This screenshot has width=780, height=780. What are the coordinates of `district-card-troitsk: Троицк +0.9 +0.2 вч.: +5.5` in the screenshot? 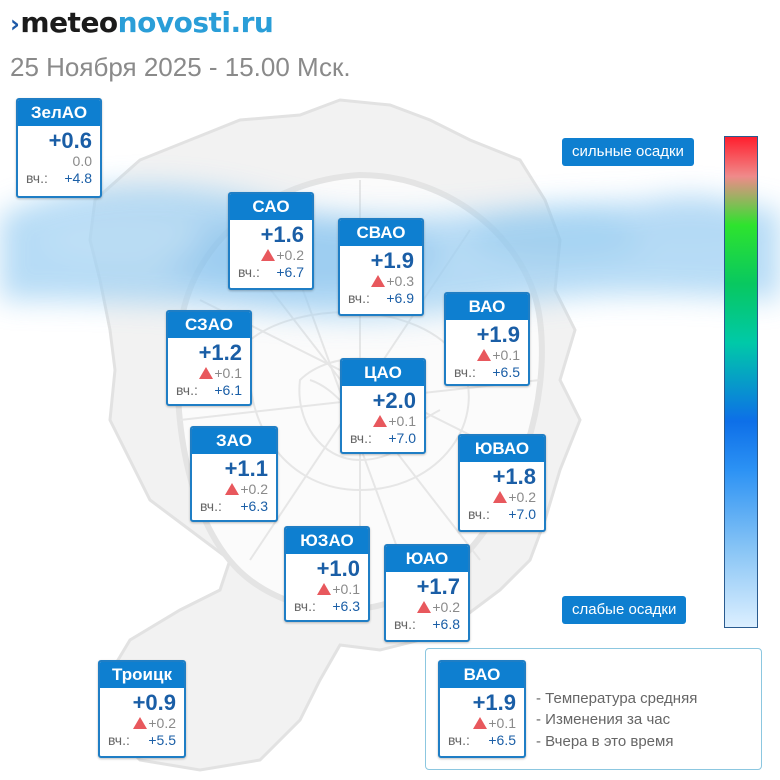 It's located at (142, 709).